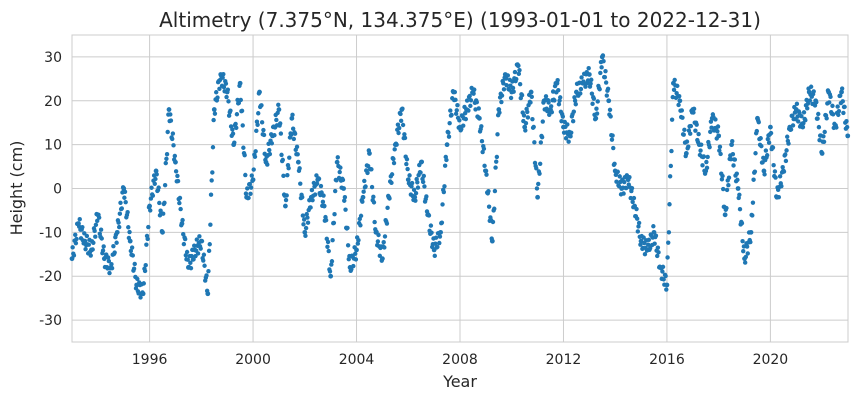 Image resolution: width=856 pixels, height=400 pixels. Describe the element at coordinates (53, 102) in the screenshot. I see `y-tick-label: 20` at that location.